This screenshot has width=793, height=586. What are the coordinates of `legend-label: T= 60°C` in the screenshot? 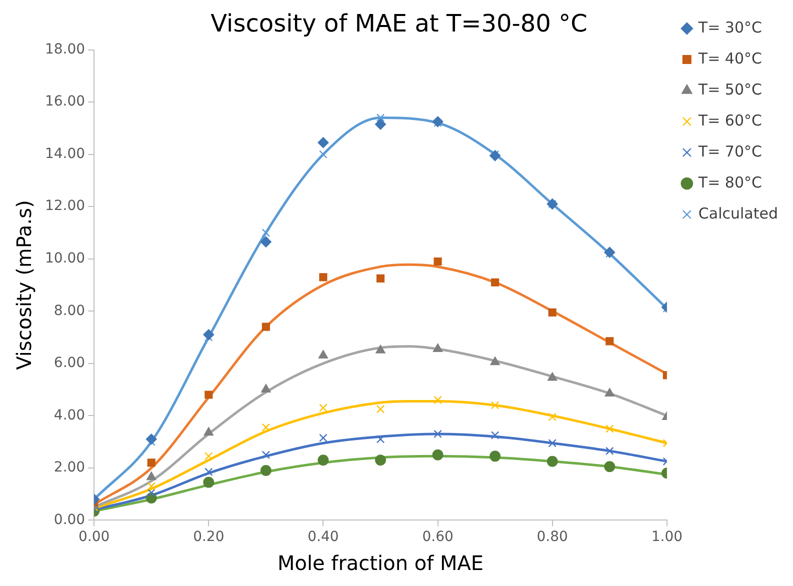 It's located at (729, 120).